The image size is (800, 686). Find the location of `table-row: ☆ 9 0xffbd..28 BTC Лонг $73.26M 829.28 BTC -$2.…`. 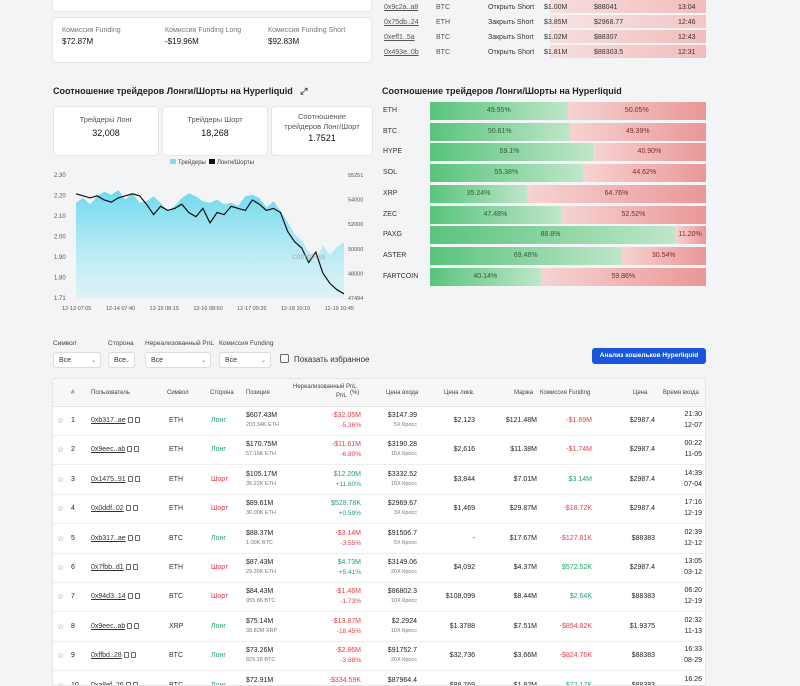

table-row: ☆ 9 0xffbd..28 BTC Лонг $73.26M 829.28 BTC -$2.… is located at coordinates (379, 657).